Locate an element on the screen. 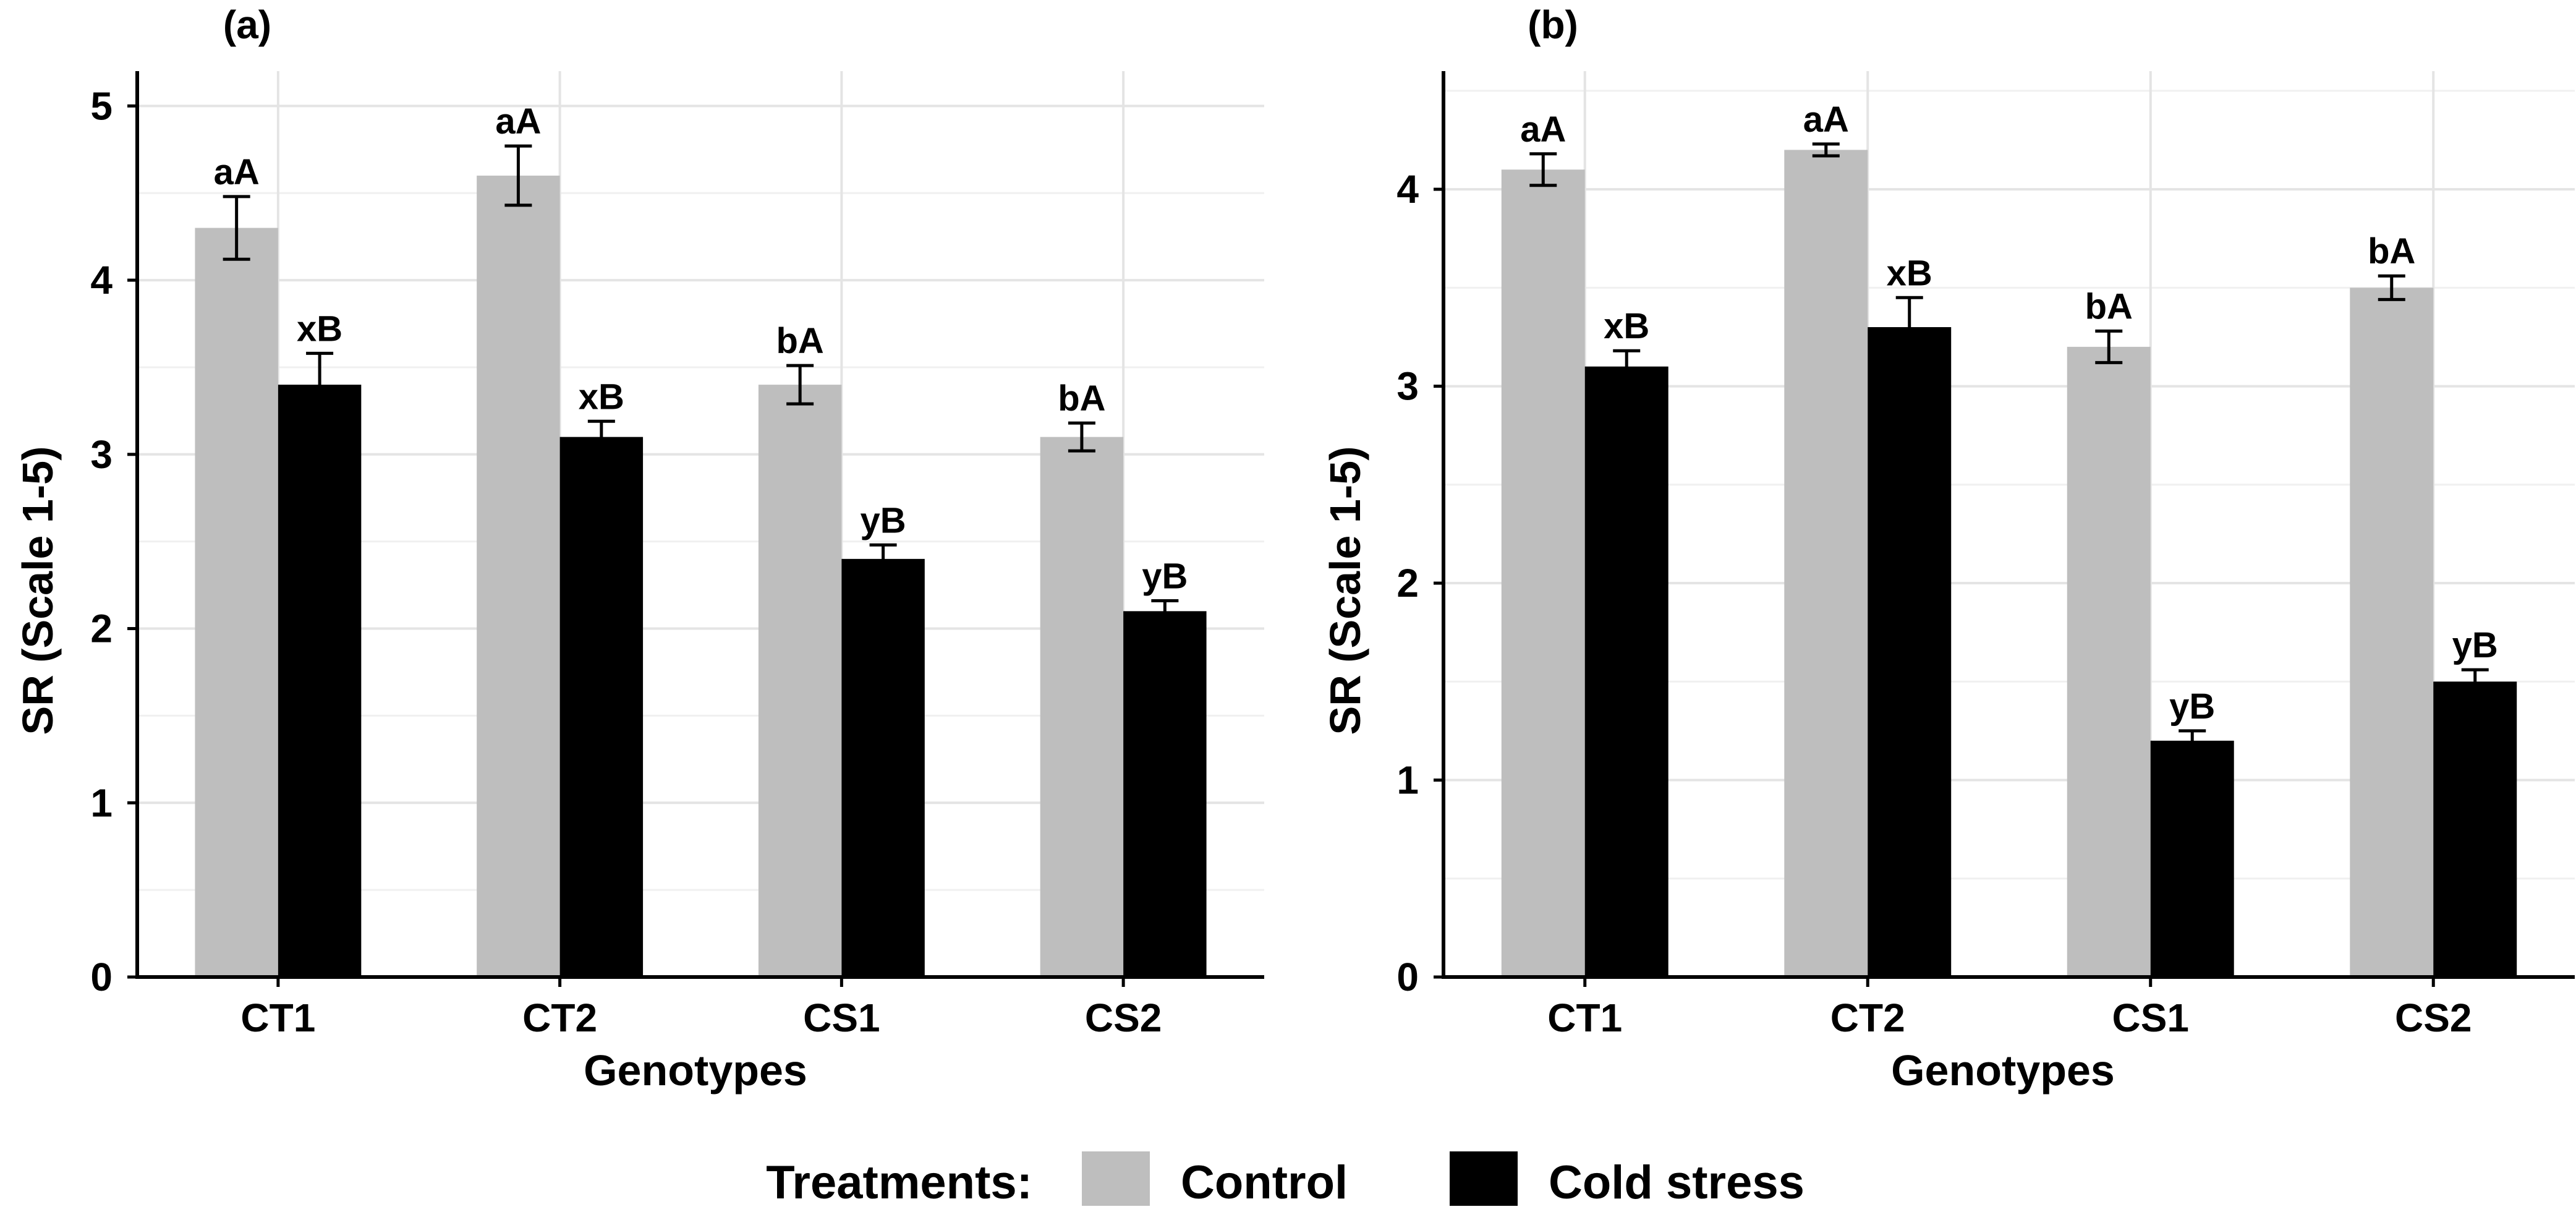 The height and width of the screenshot is (1212, 2576). legend: Treatments: Control Cold stress is located at coordinates (1285, 1180).